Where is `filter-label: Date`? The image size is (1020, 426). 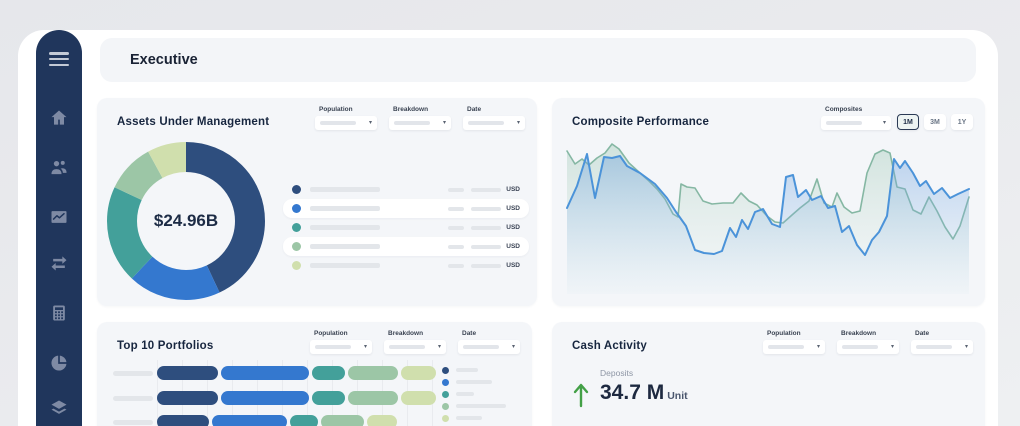 filter-label: Date is located at coordinates (922, 333).